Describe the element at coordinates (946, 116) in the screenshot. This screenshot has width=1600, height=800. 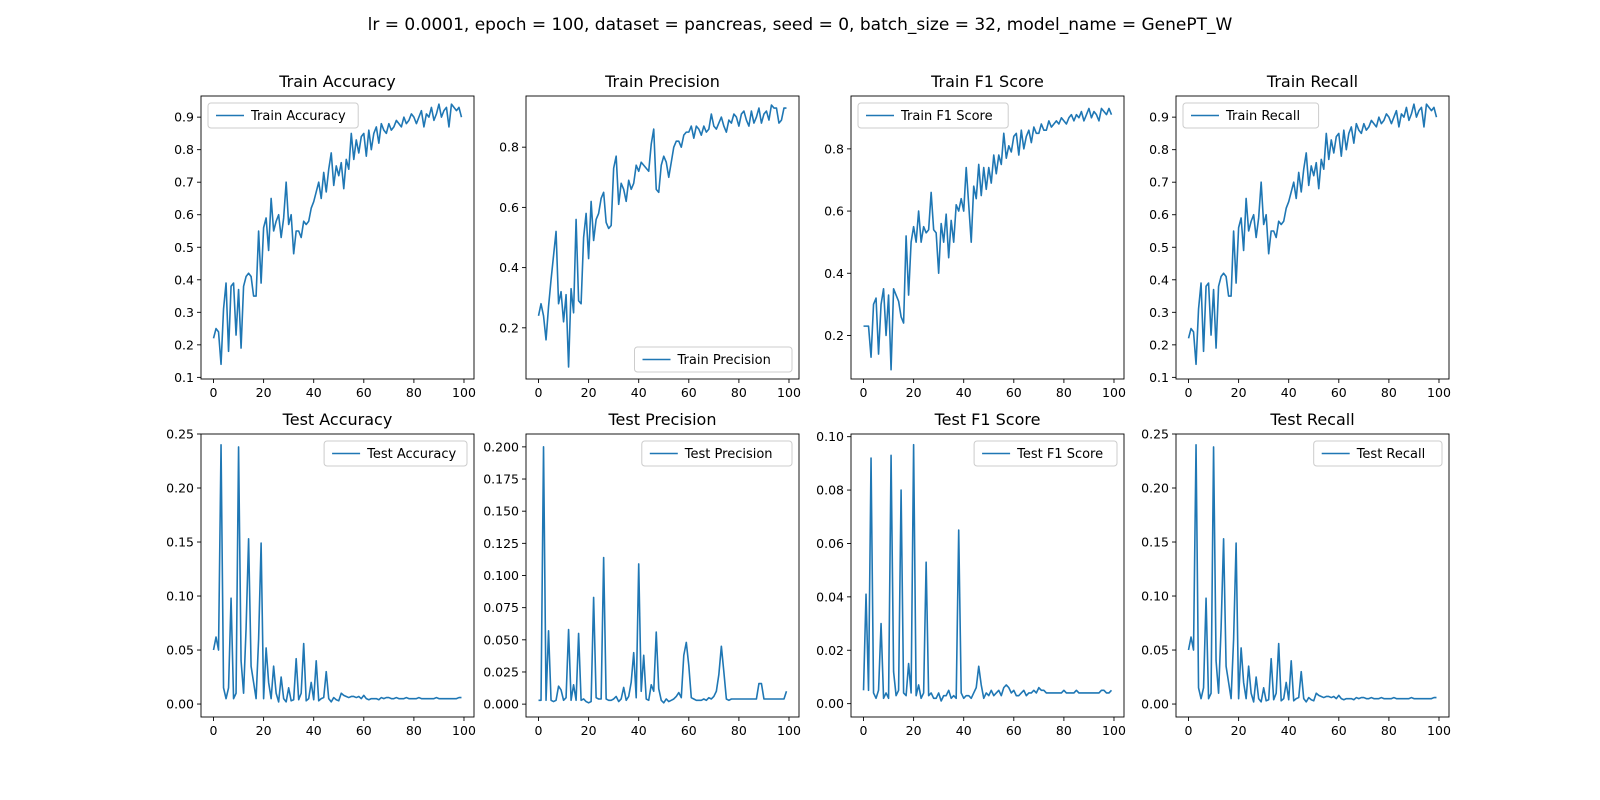
I see `legend-label: Train F1 Score` at that location.